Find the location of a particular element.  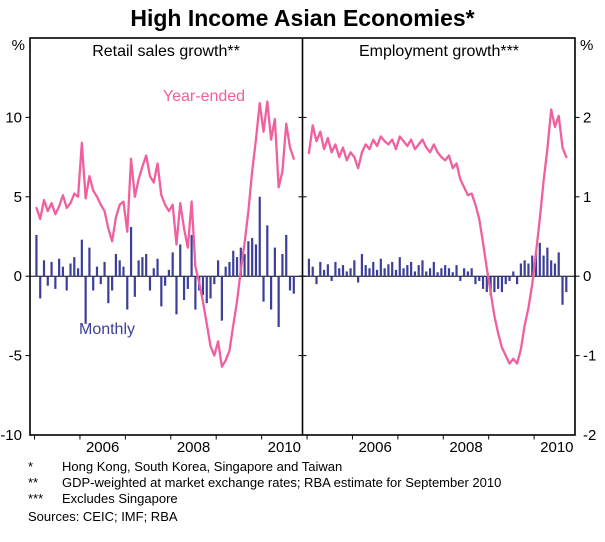

monthly-label: Monthly is located at coordinates (107, 329).